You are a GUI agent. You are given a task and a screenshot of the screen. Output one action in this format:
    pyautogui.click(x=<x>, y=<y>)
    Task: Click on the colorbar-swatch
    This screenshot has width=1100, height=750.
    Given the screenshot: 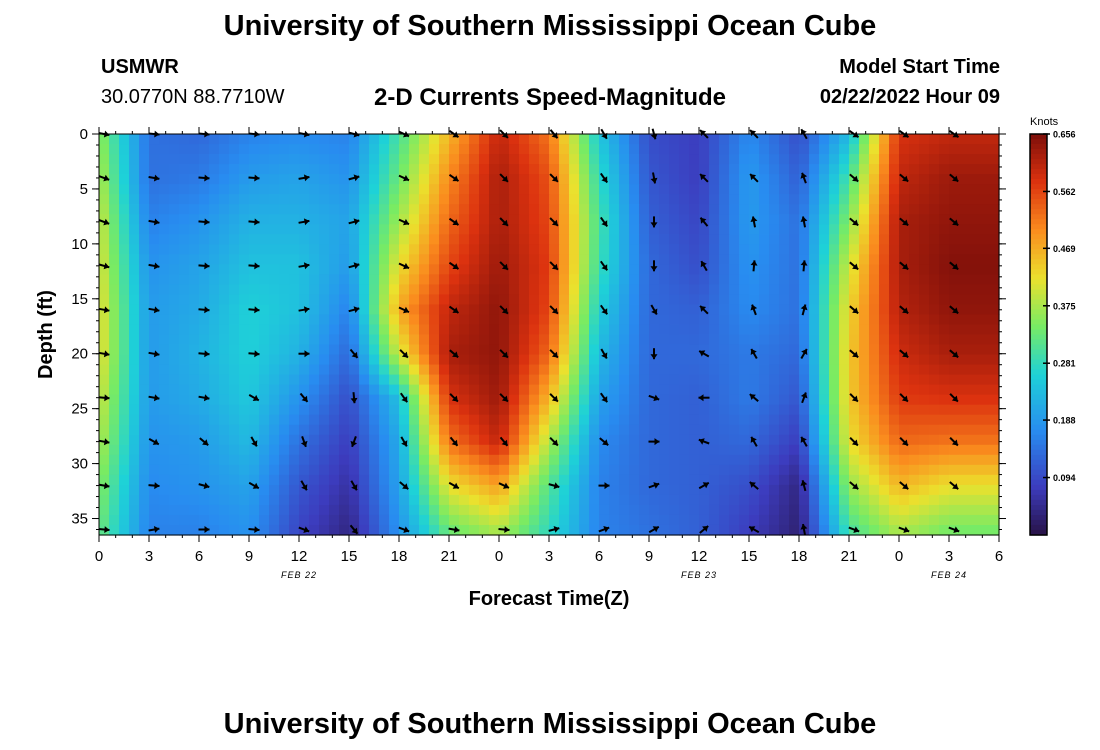 What is the action you would take?
    pyautogui.click(x=1038, y=297)
    